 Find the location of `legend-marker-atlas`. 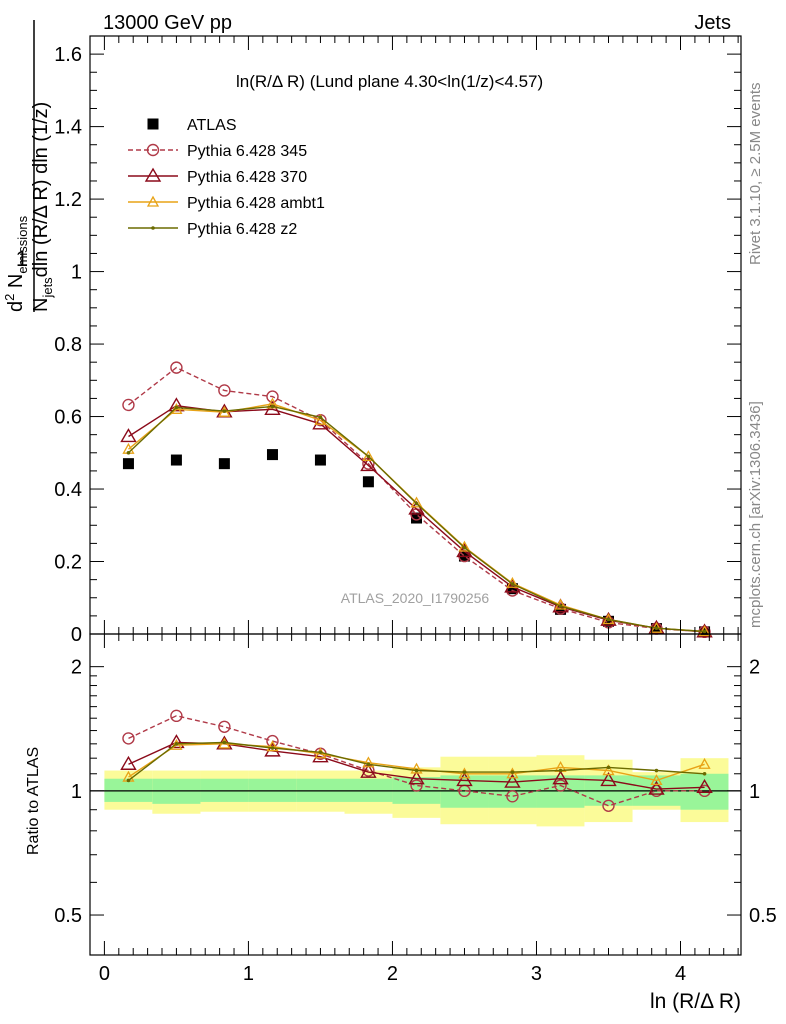

legend-marker-atlas is located at coordinates (153, 124).